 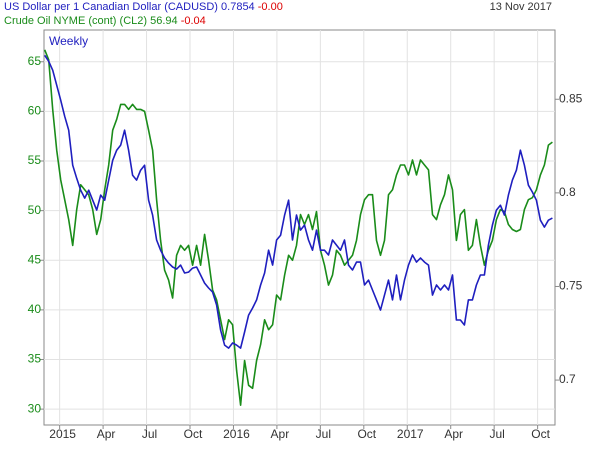 I want to click on y-tick-label: 60, so click(x=35, y=111).